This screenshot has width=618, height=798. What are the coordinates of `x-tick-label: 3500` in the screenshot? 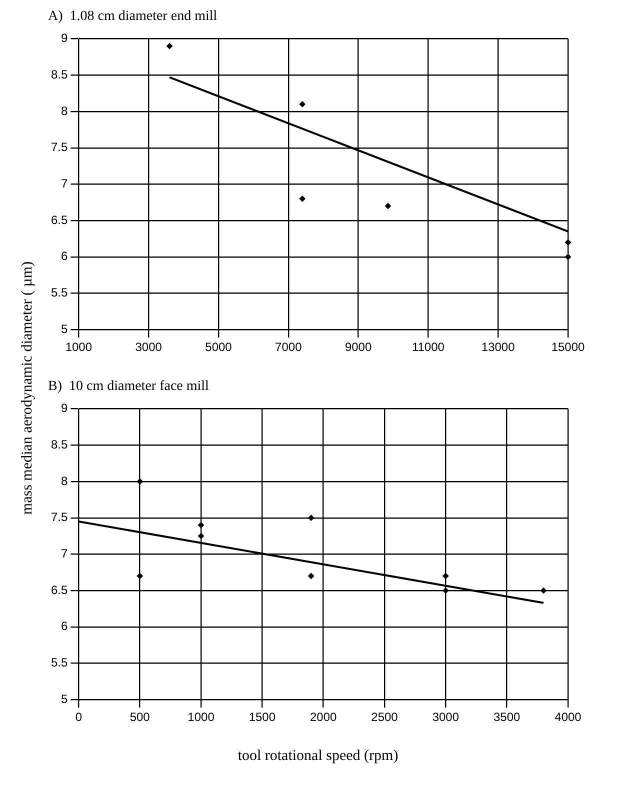 It's located at (507, 717).